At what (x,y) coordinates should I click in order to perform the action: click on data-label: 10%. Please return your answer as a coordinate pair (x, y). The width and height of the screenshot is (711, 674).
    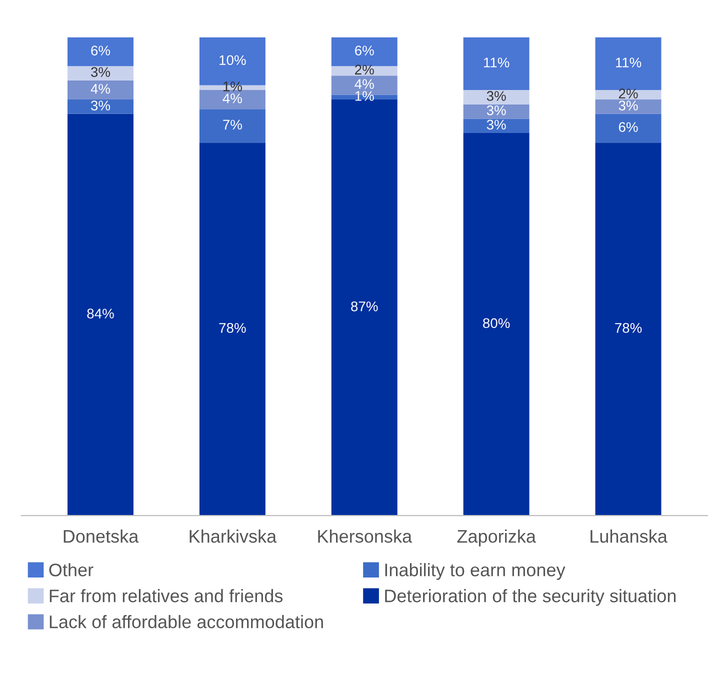
    Looking at the image, I should click on (233, 60).